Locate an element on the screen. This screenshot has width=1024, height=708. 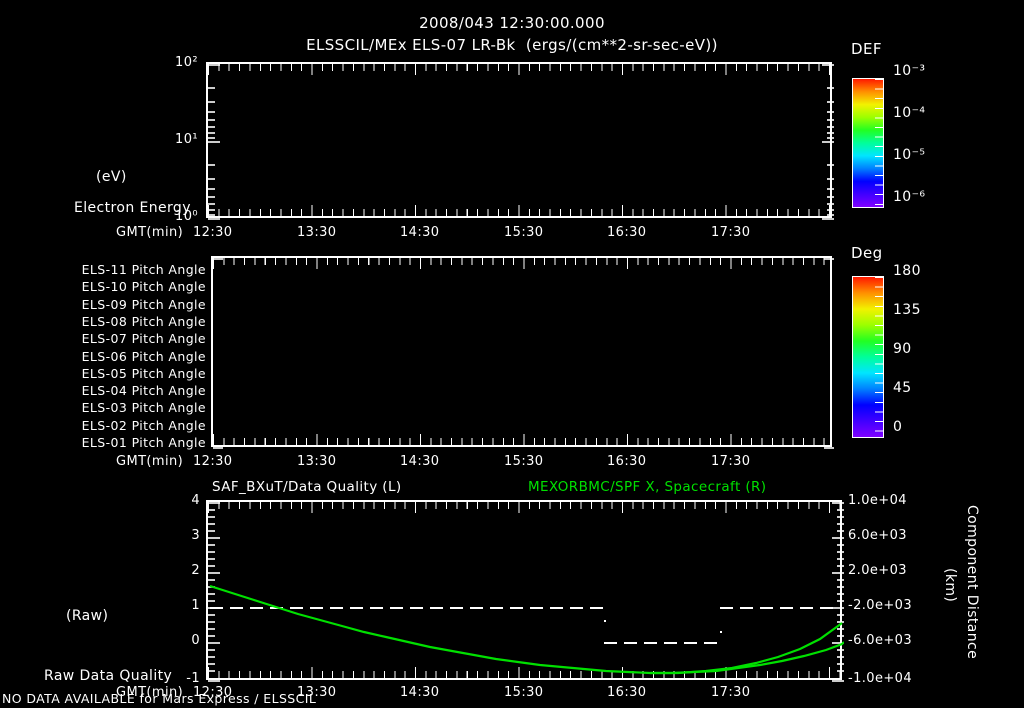
energy-spectrogram-panel is located at coordinates (520, 141).